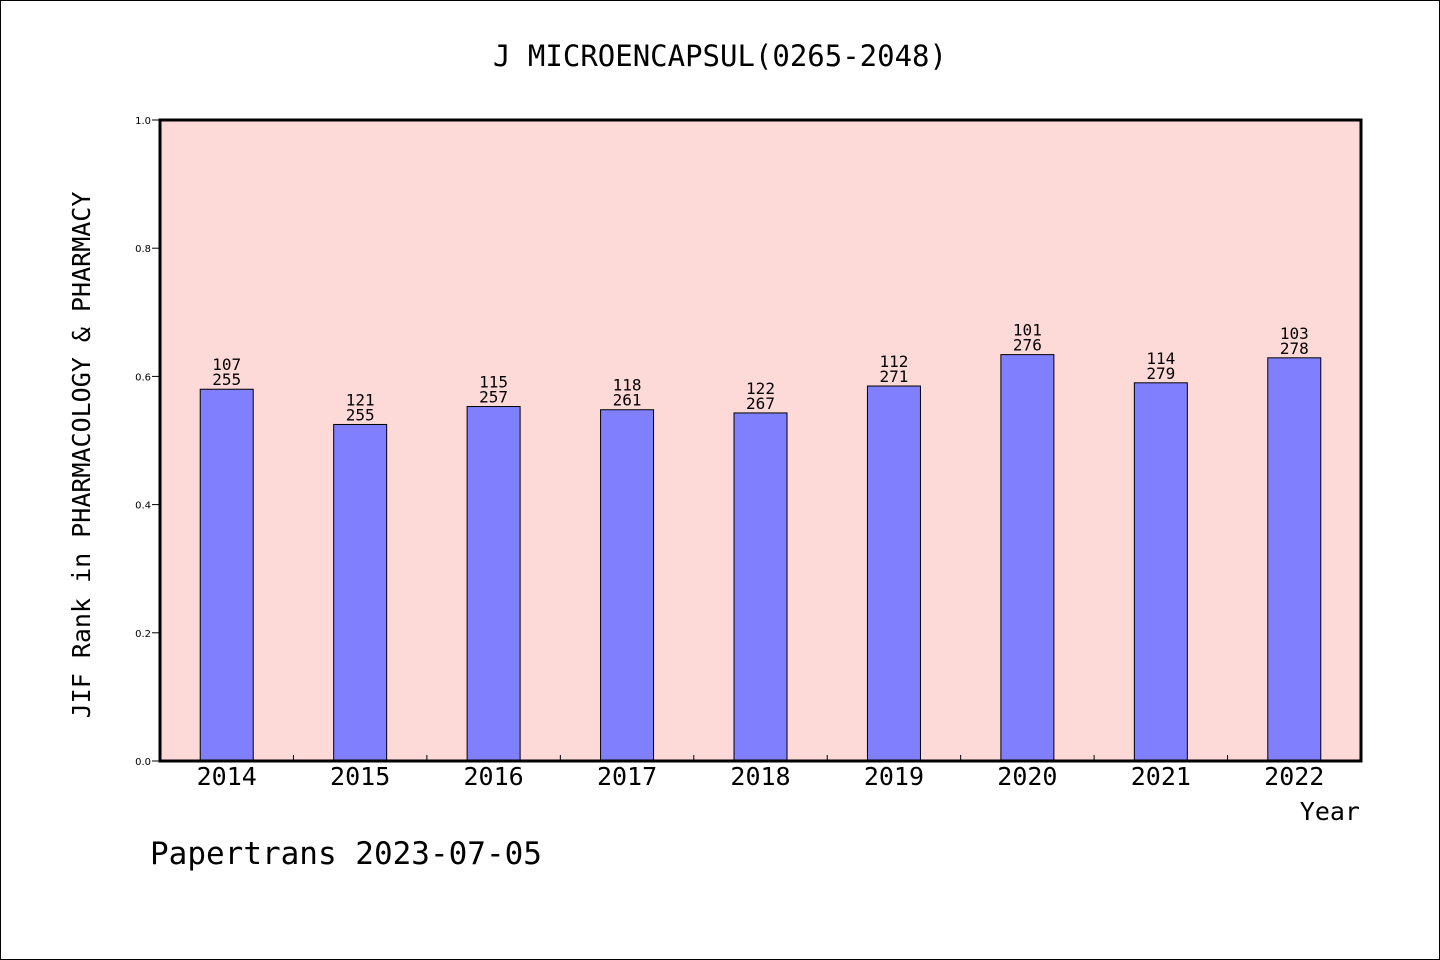 The image size is (1440, 960). I want to click on x-tick-label: 2021, so click(1161, 776).